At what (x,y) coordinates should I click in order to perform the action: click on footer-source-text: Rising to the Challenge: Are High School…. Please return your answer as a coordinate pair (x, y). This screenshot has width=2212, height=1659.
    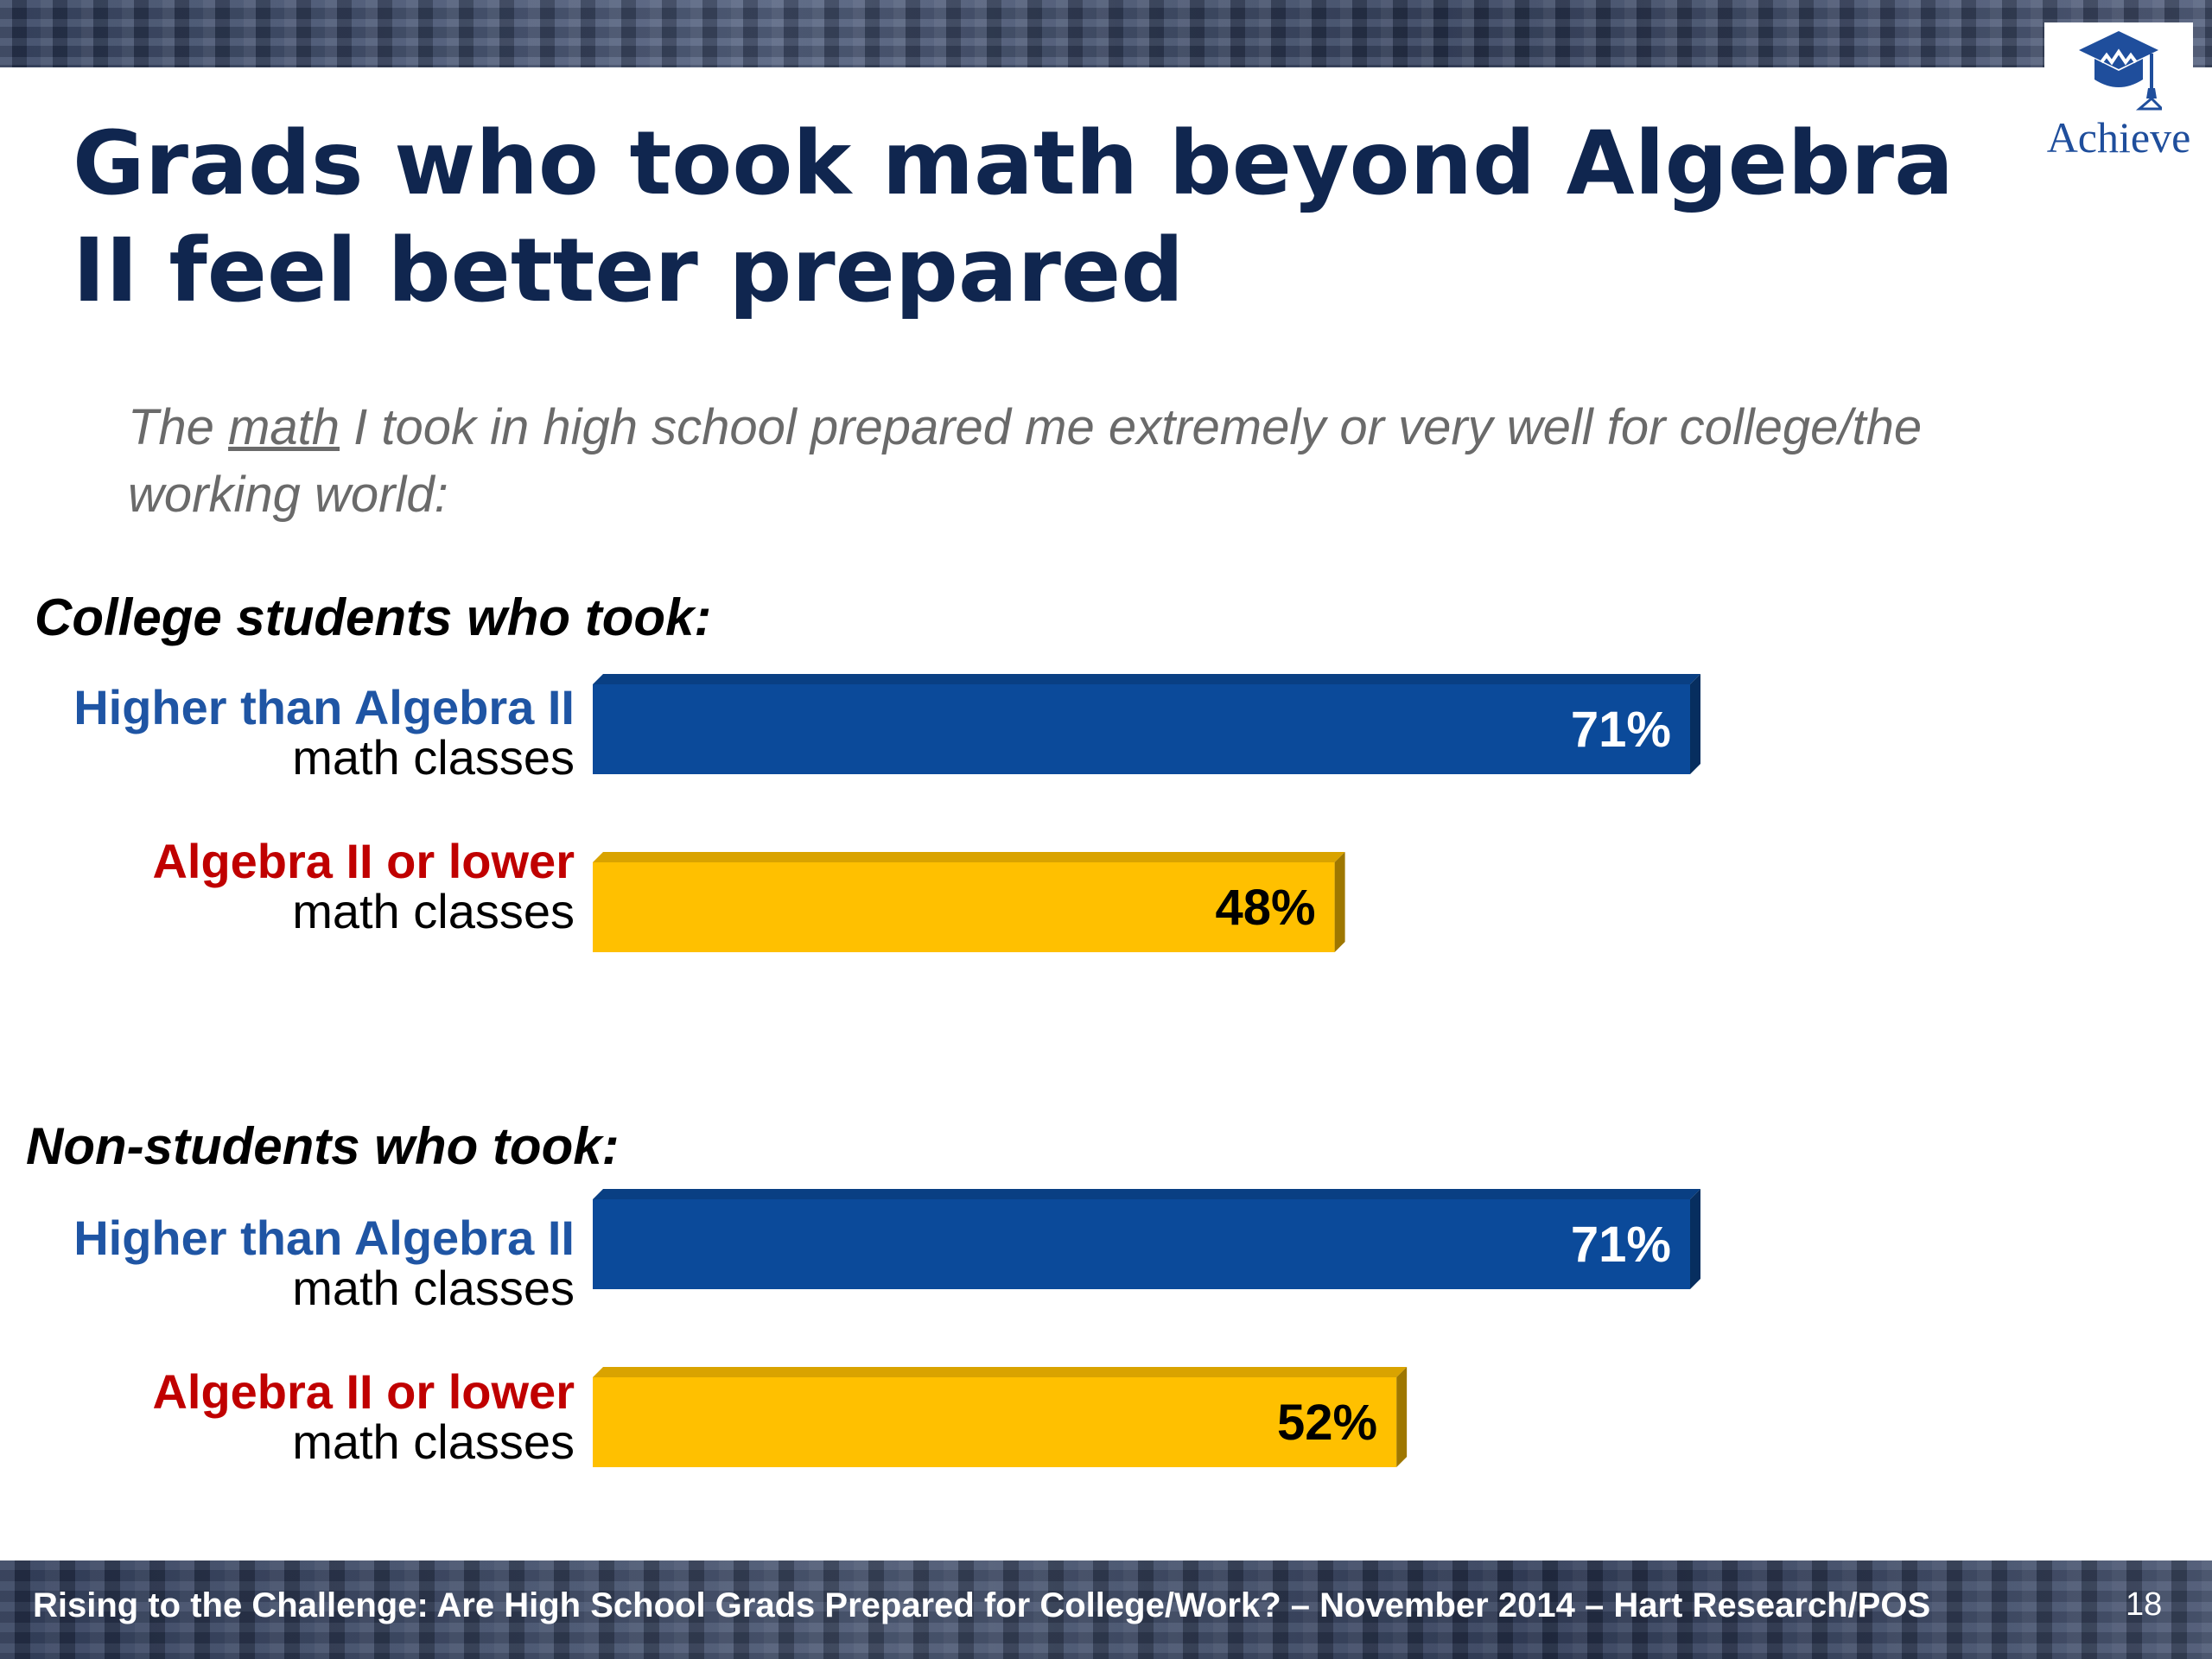
    Looking at the image, I should click on (982, 1605).